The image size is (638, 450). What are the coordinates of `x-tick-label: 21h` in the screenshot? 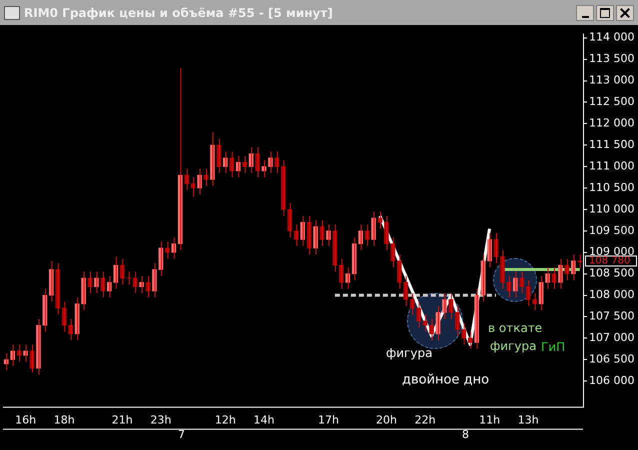 It's located at (122, 419).